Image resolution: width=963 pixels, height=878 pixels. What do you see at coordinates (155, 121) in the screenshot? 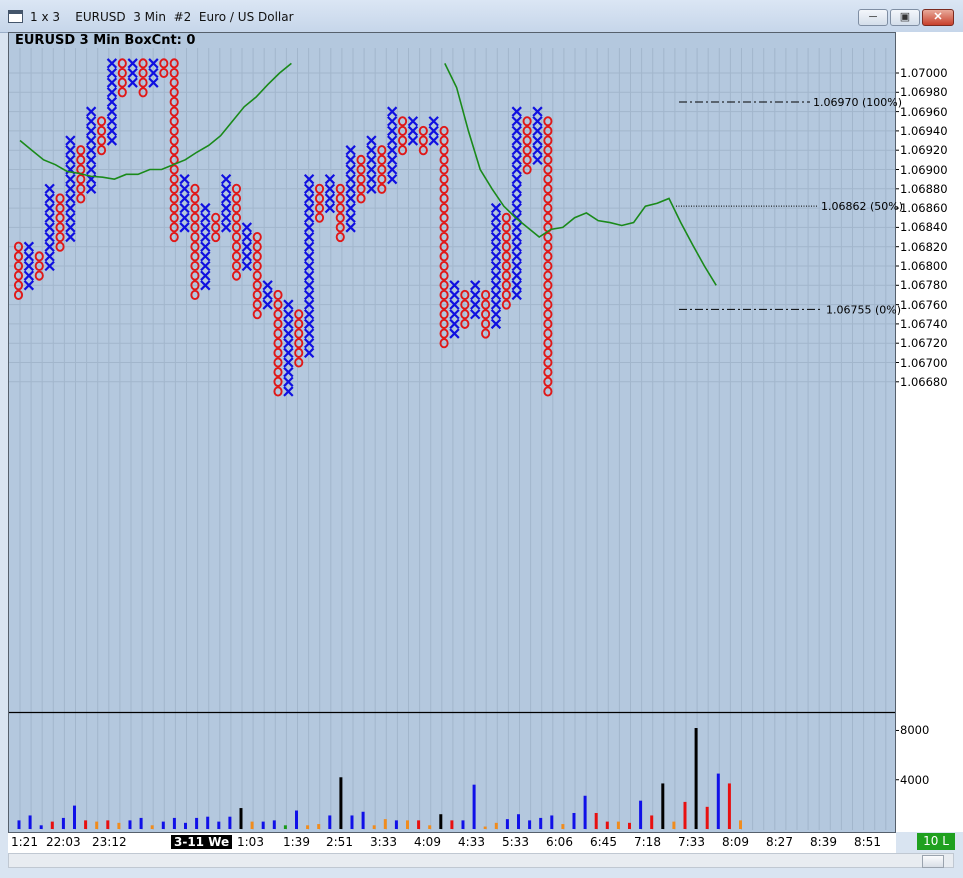
I see `moving-average-line` at bounding box center [155, 121].